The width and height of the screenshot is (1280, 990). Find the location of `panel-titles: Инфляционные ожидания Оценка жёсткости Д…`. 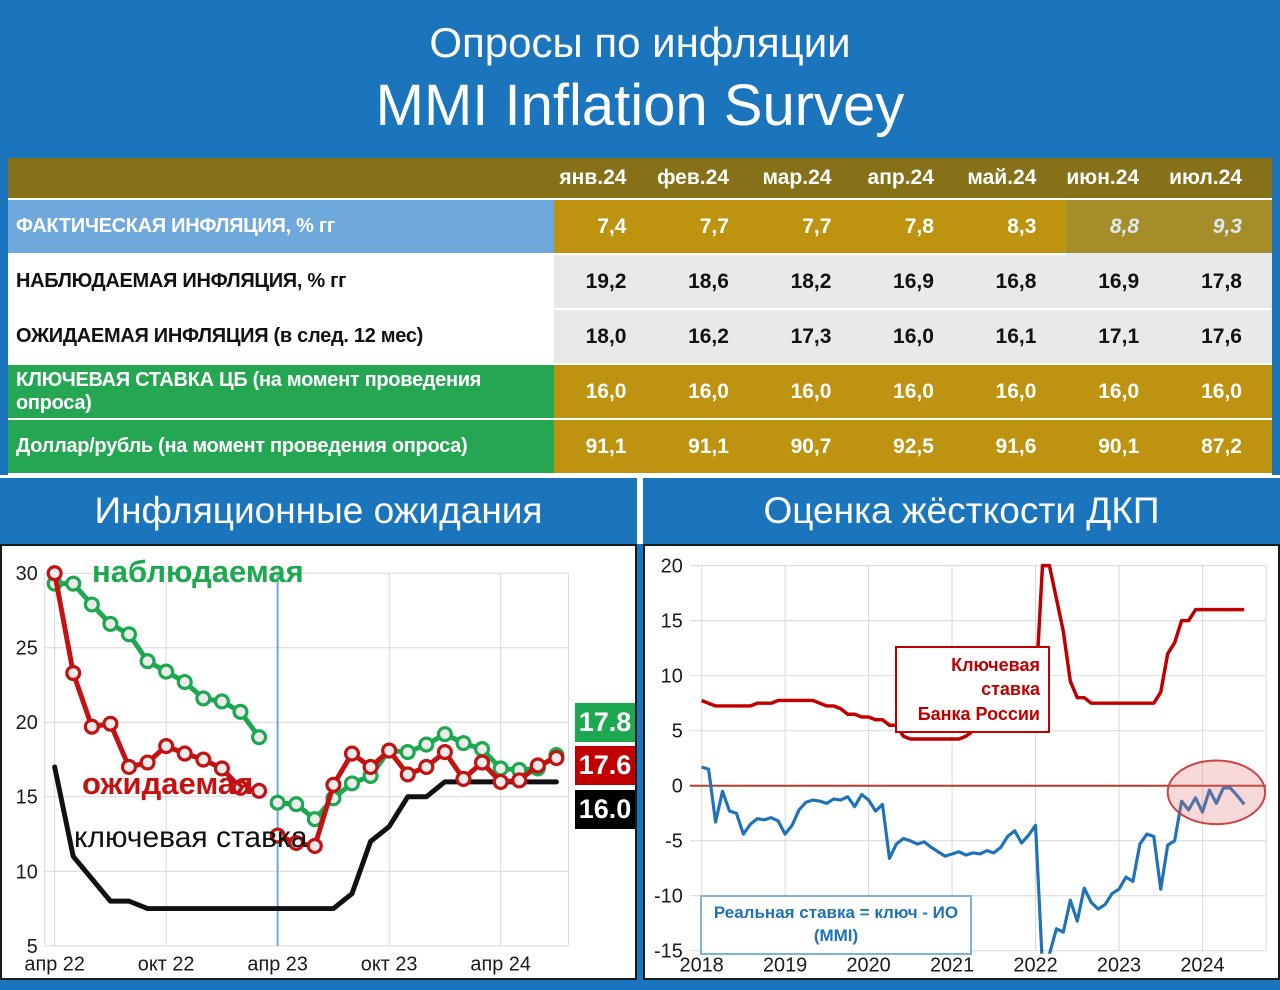

panel-titles: Инфляционные ожидания Оценка жёсткости Д… is located at coordinates (640, 511).